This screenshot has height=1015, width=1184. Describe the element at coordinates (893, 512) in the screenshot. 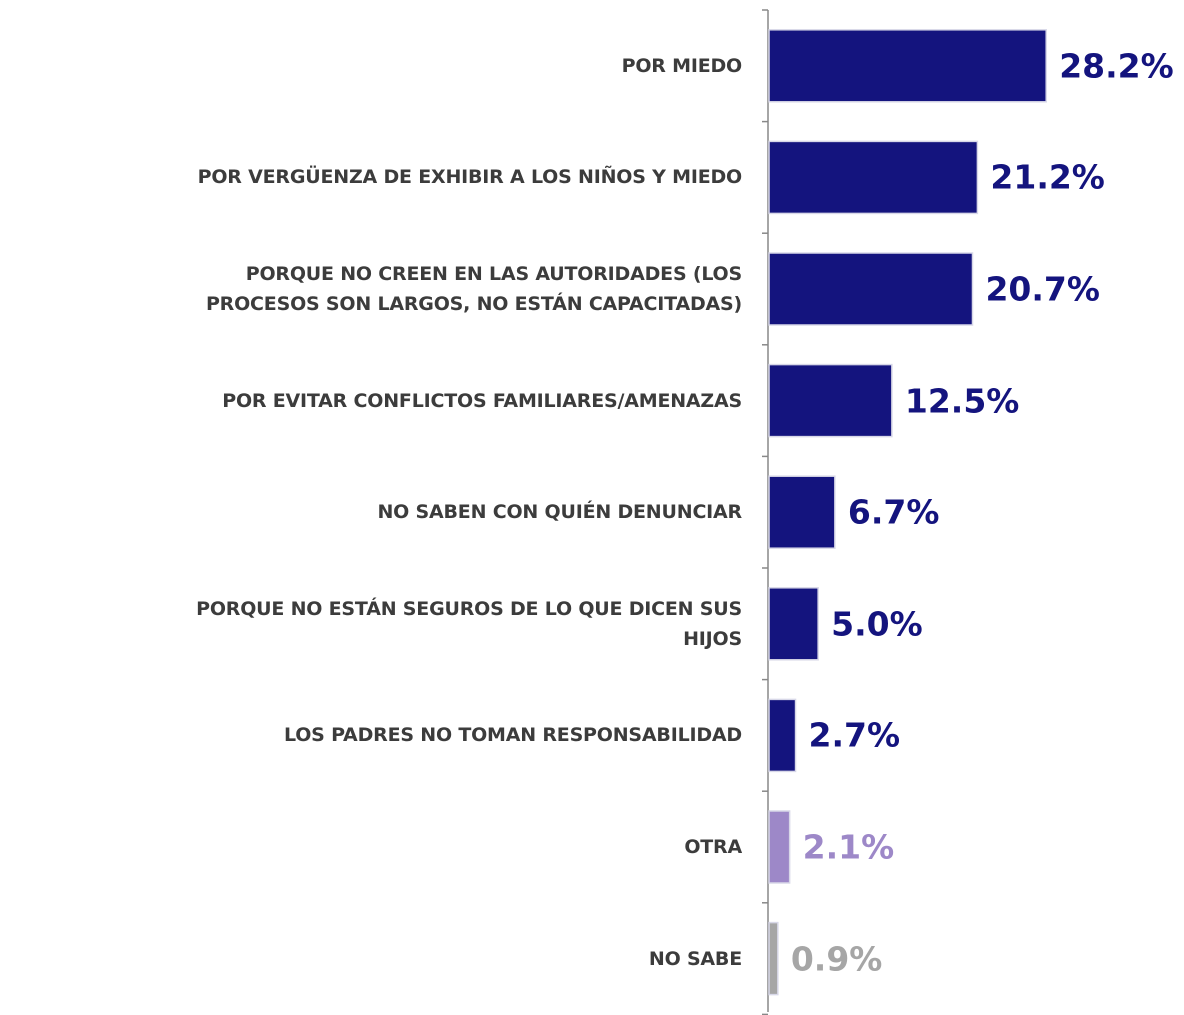

I see `value-label: 6.7%` at that location.